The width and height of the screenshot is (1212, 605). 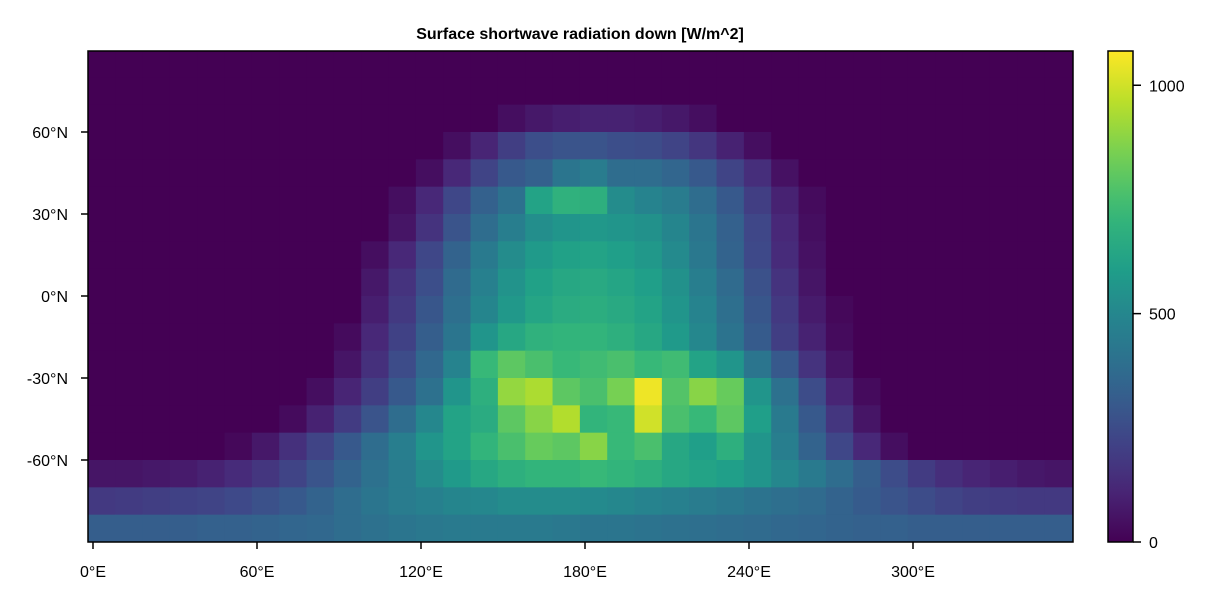 I want to click on x-tick-label: 240°E, so click(x=749, y=572).